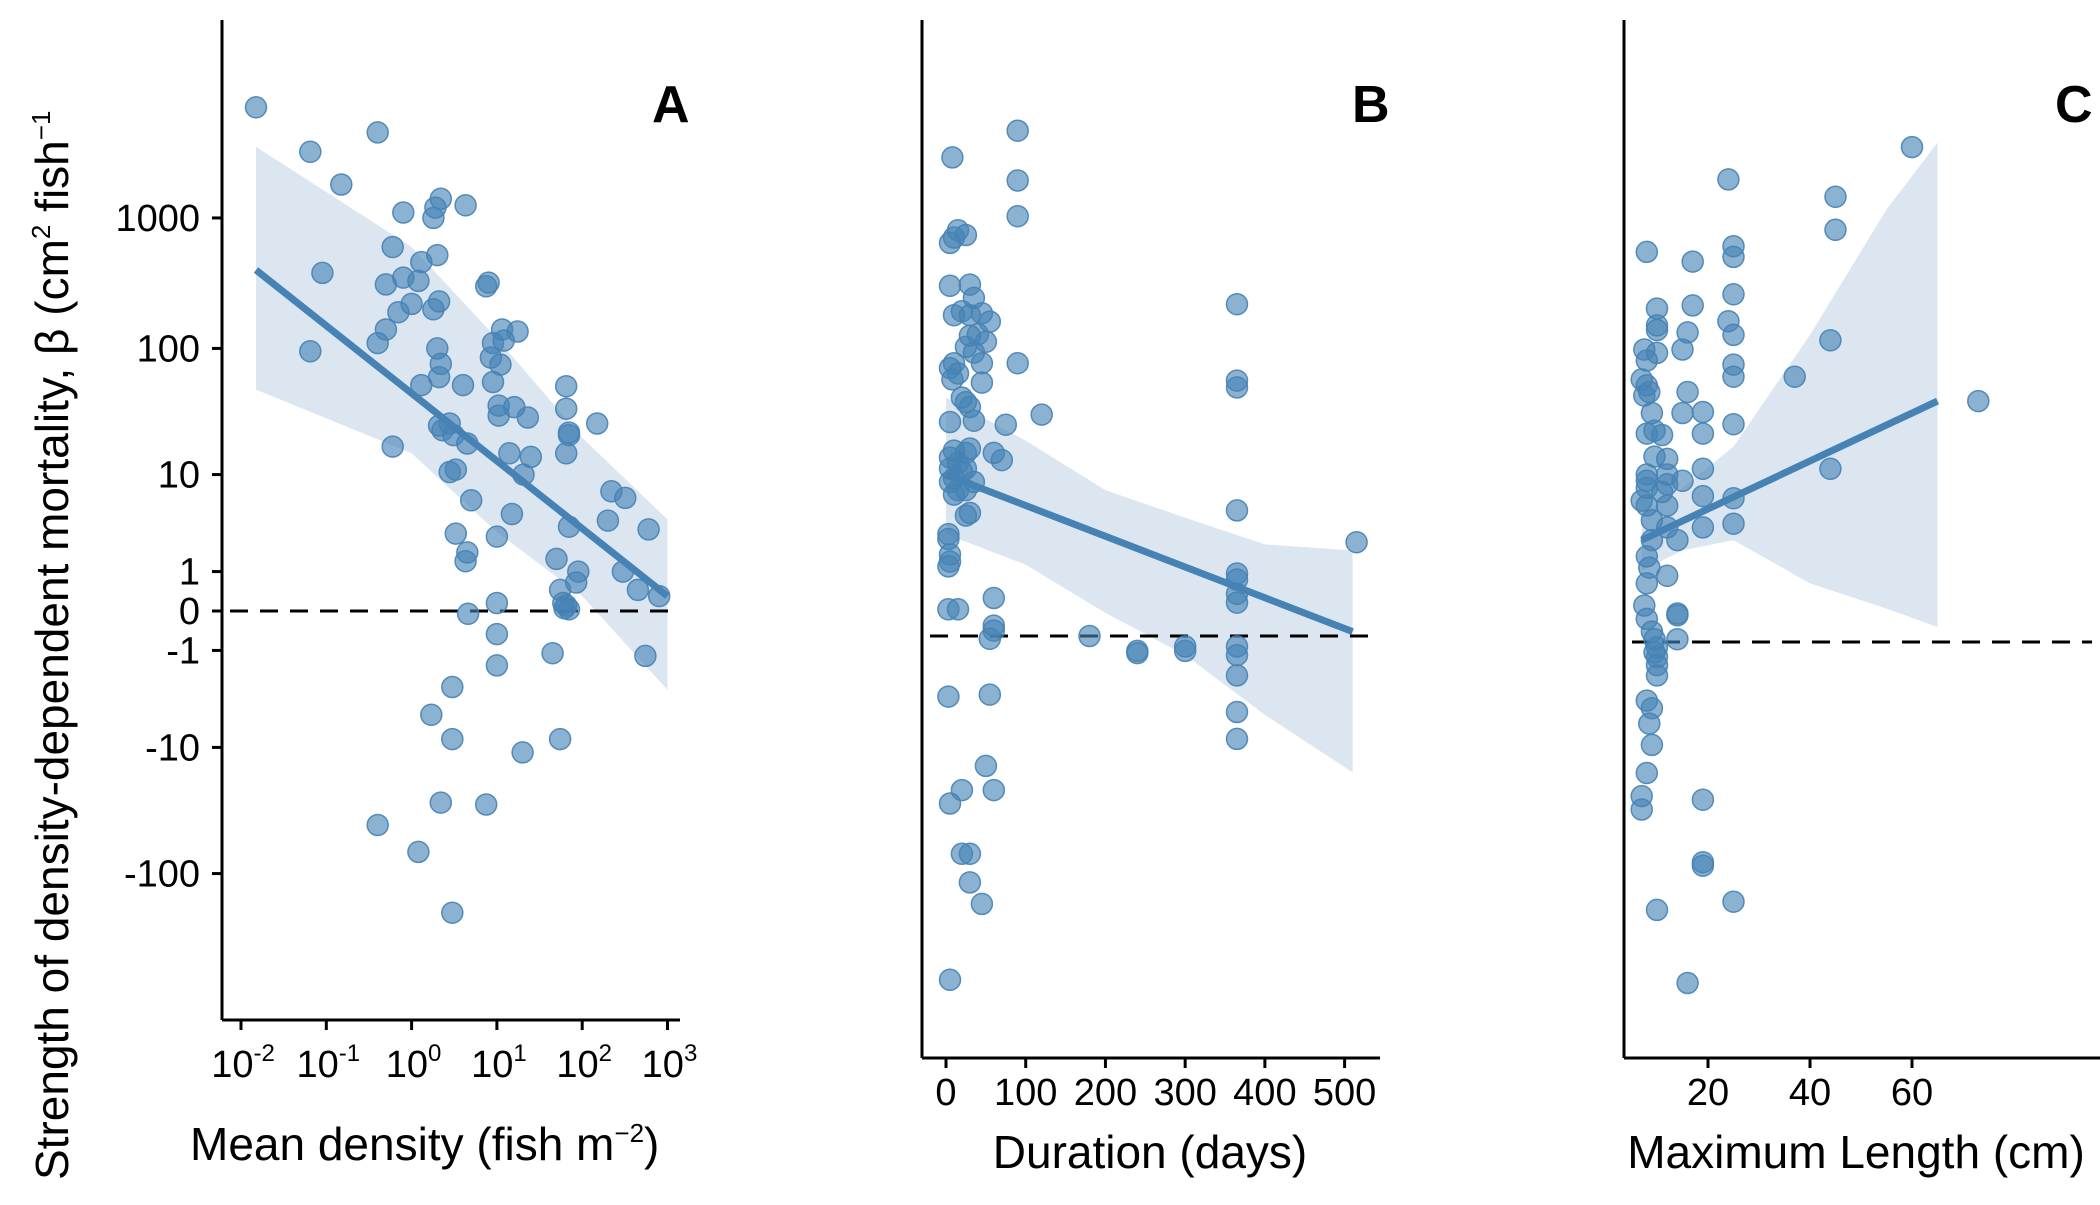 This screenshot has height=1205, width=2100. What do you see at coordinates (1344, 1093) in the screenshot?
I see `x-tick-label: 500` at bounding box center [1344, 1093].